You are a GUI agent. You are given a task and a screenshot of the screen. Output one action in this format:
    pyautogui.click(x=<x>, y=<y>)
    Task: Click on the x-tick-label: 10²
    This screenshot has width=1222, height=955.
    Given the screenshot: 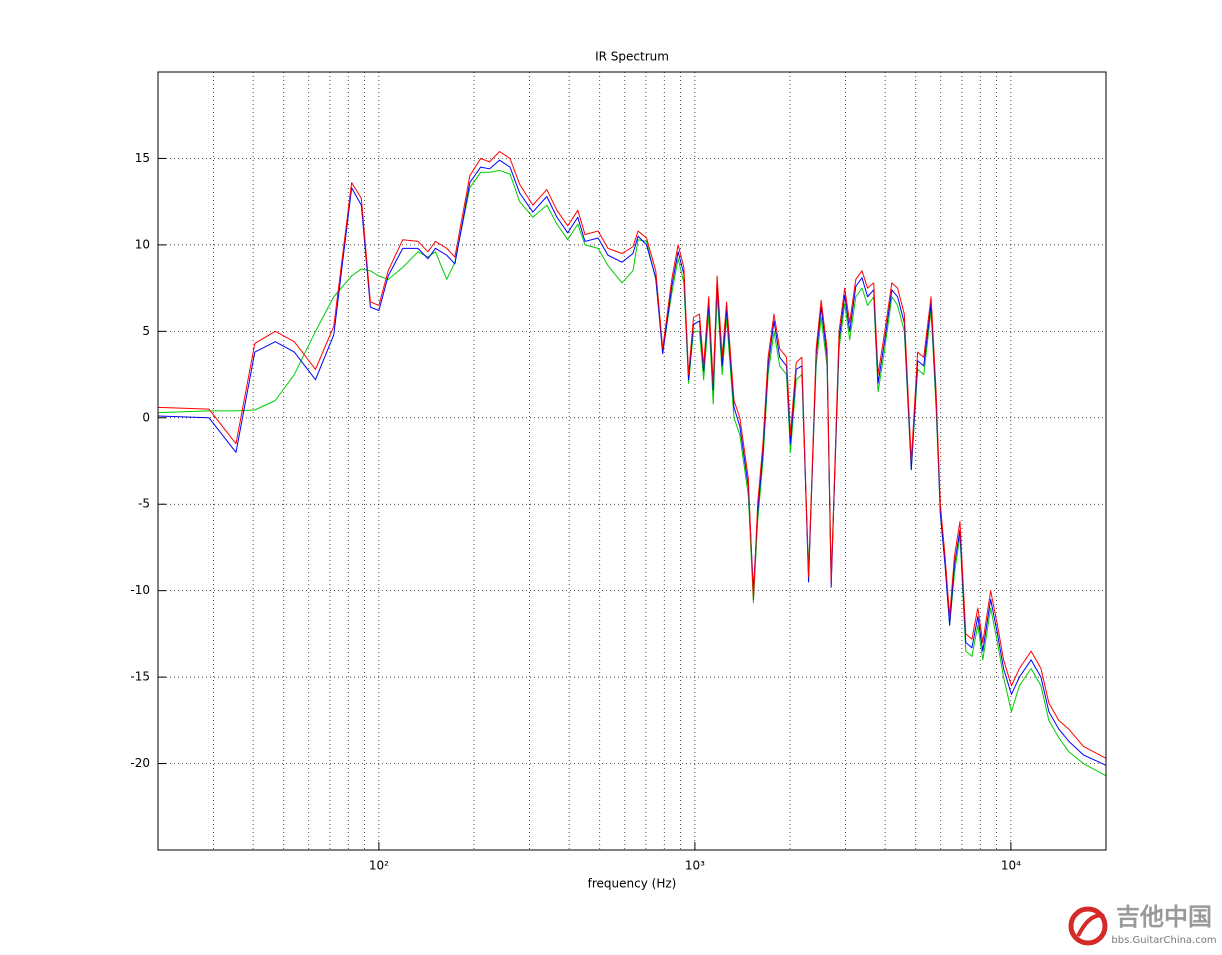 What is the action you would take?
    pyautogui.click(x=379, y=866)
    